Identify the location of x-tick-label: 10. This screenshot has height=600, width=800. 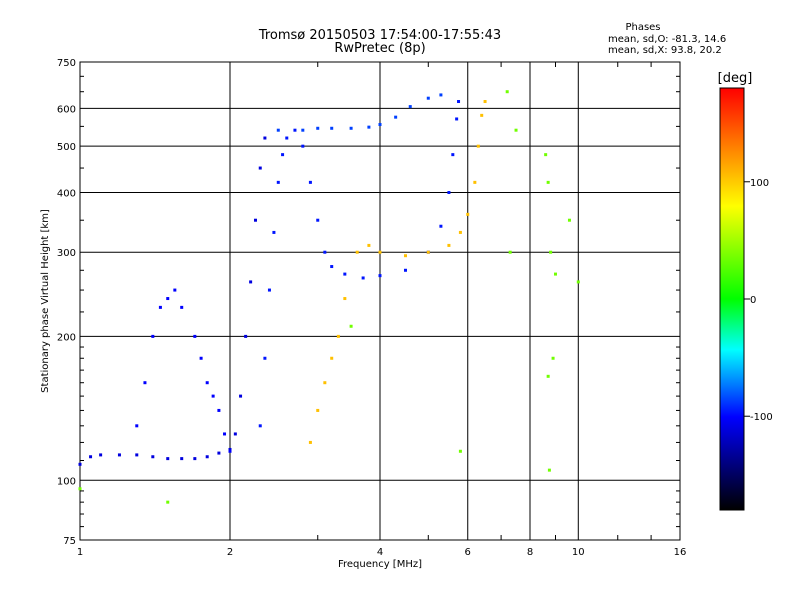
(578, 552).